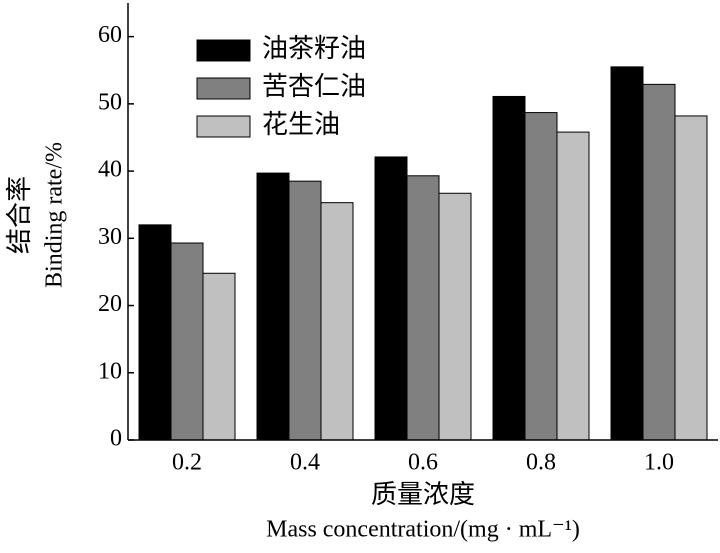 The width and height of the screenshot is (720, 553). Describe the element at coordinates (423, 463) in the screenshot. I see `x-tick-label: 0.6` at that location.